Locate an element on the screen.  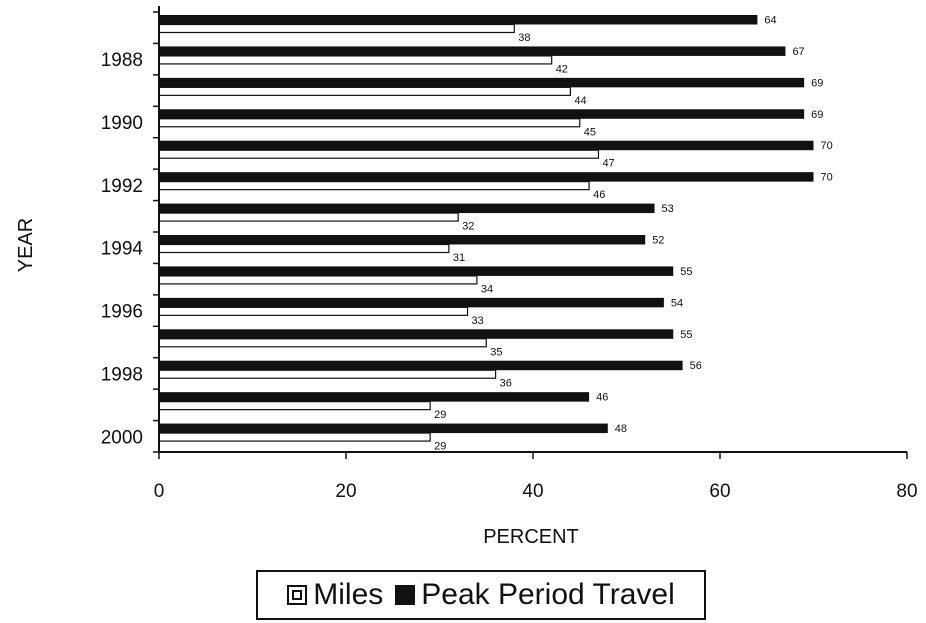
bar-miles-1988 is located at coordinates (355, 60).